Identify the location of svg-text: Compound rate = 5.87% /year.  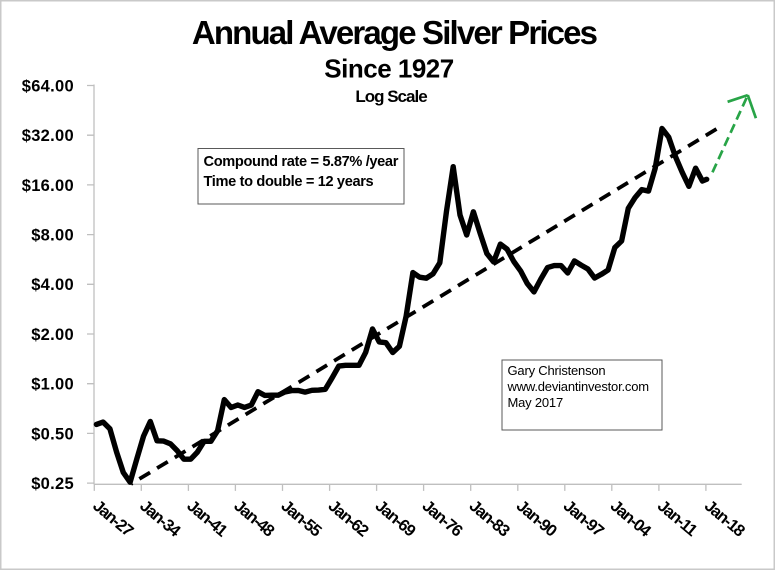
(301, 162).